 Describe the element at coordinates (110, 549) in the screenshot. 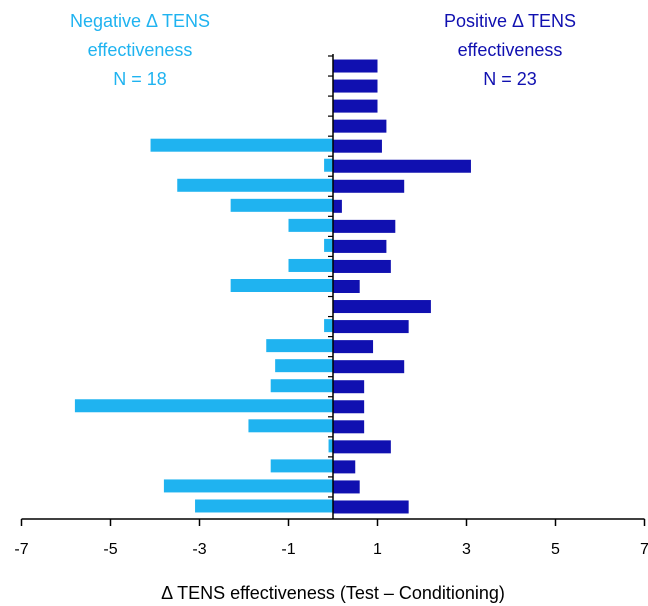

I see `x-tick-label: -5` at that location.